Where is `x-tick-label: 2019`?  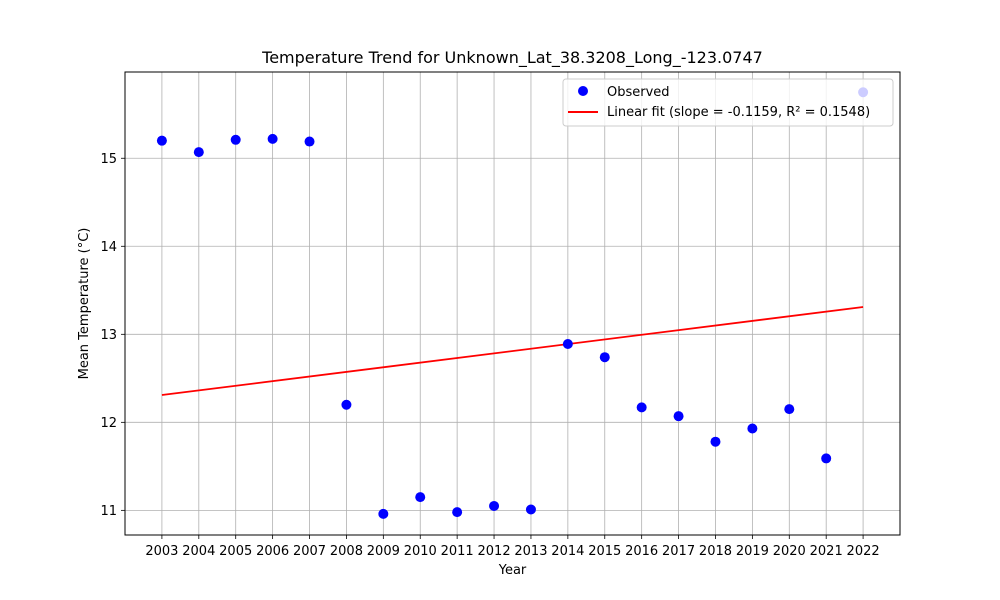 x-tick-label: 2019 is located at coordinates (752, 551).